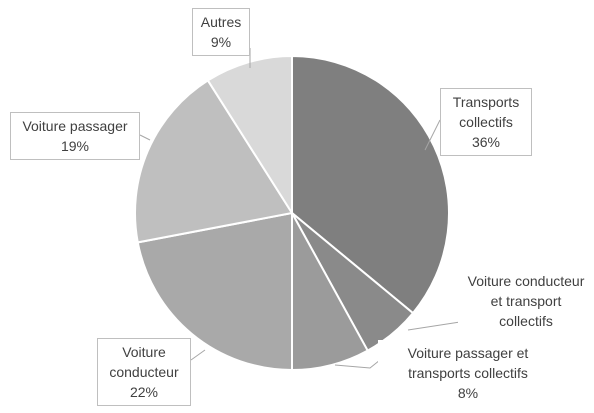 The width and height of the screenshot is (594, 413). Describe the element at coordinates (221, 32) in the screenshot. I see `data-label: Autres 9%` at that location.